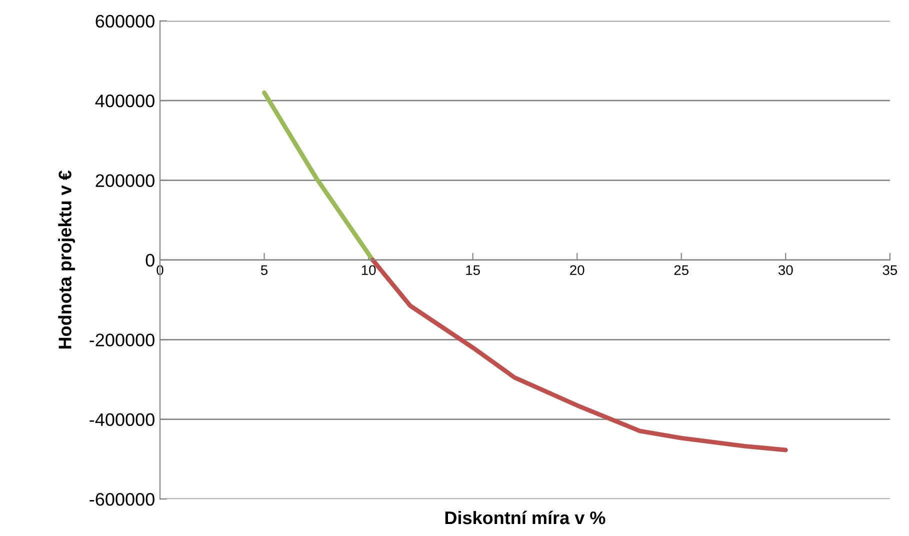  I want to click on x-tick-label: 10, so click(369, 270).